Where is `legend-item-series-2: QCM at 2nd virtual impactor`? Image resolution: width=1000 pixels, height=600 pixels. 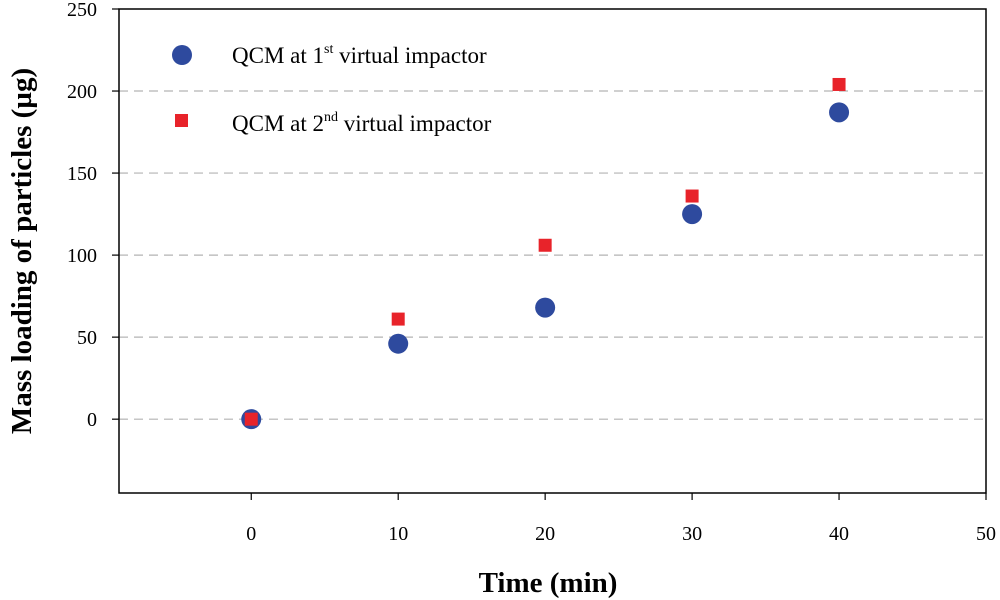 legend-item-series-2: QCM at 2nd virtual impactor is located at coordinates (333, 123).